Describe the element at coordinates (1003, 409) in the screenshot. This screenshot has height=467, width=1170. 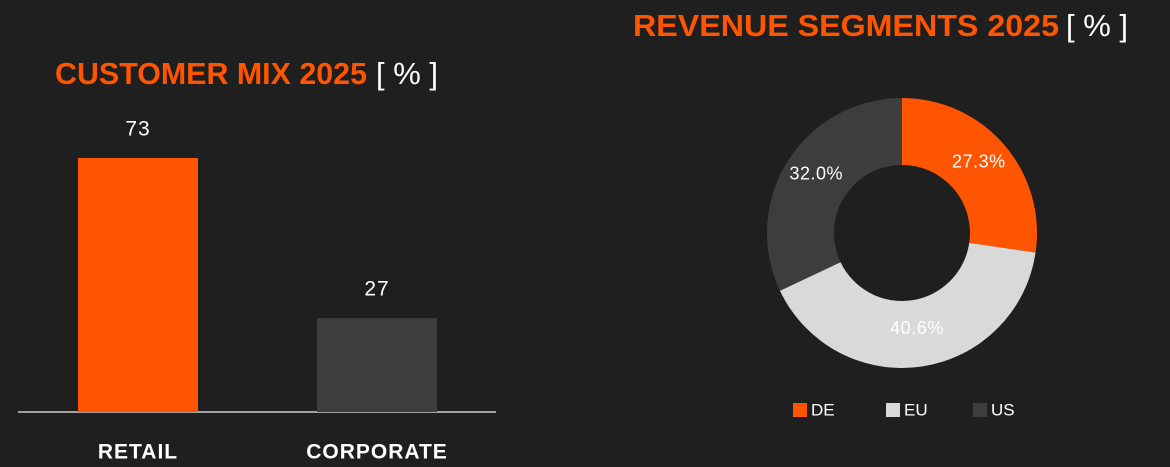
I see `legend-label: US` at that location.